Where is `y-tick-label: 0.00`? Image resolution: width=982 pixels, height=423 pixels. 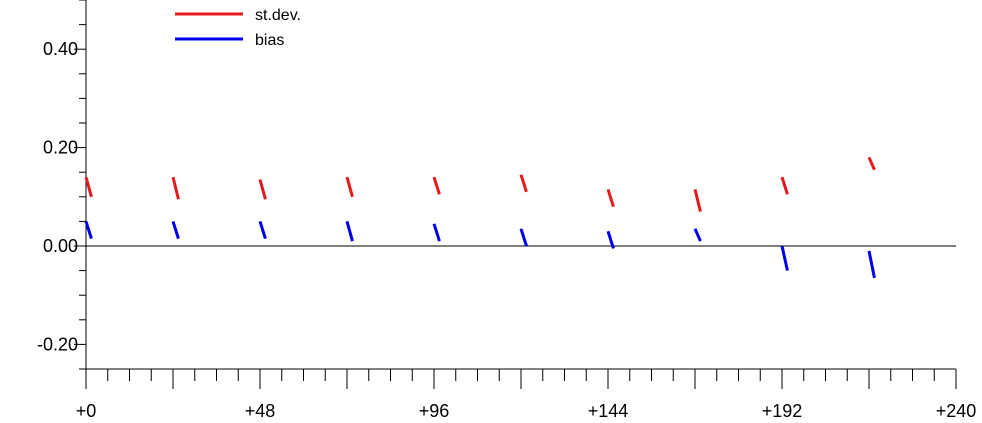 y-tick-label: 0.00 is located at coordinates (60, 246).